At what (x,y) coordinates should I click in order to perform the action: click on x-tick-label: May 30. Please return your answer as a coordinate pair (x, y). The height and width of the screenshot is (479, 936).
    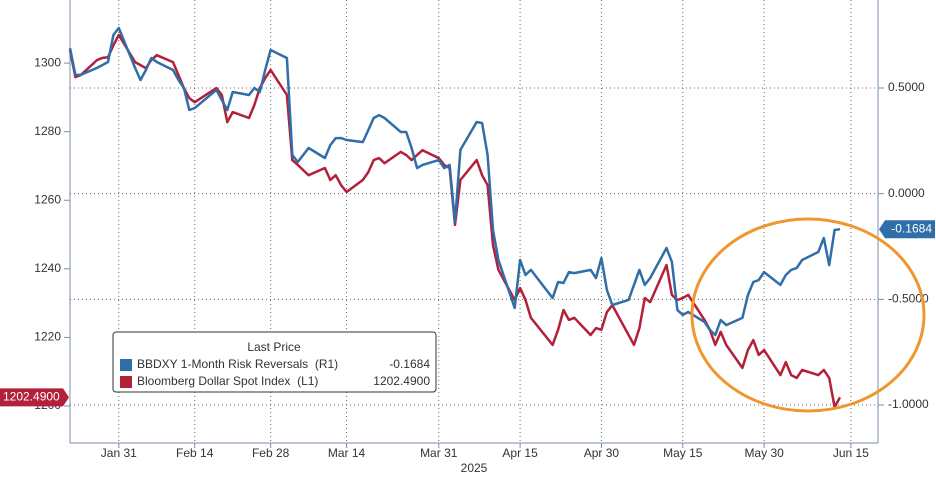
    Looking at the image, I should click on (764, 453).